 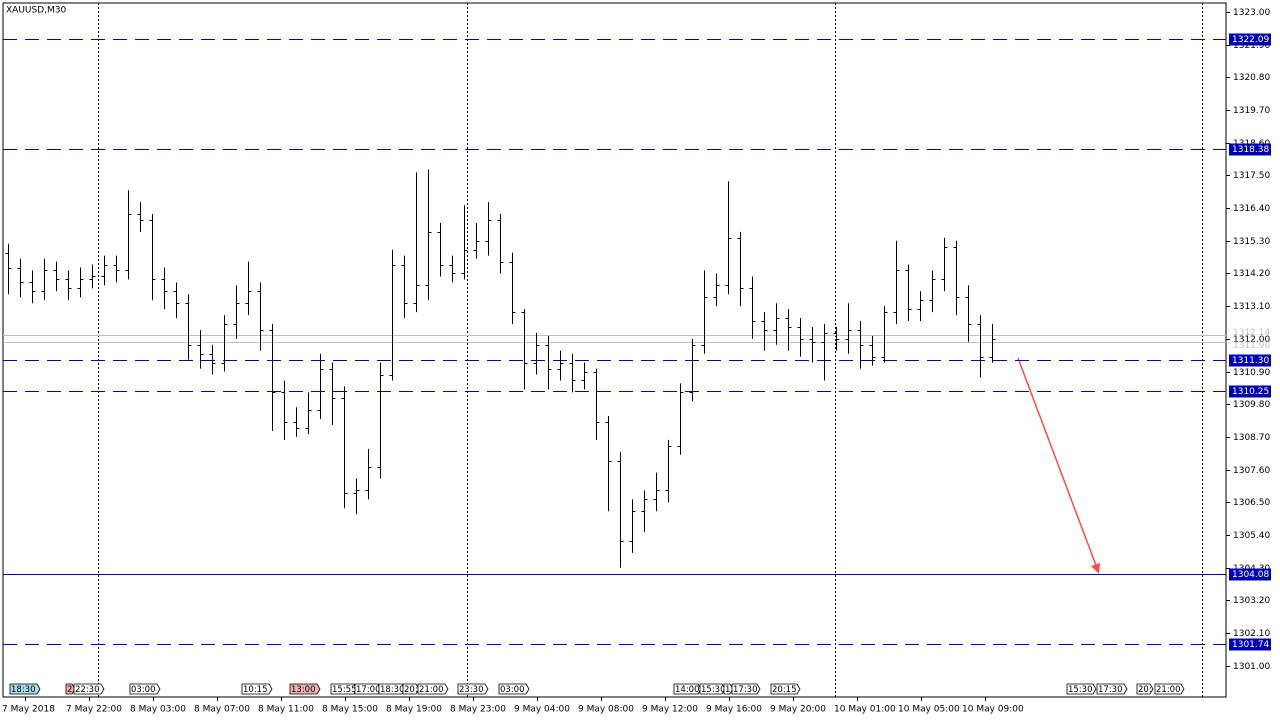 What do you see at coordinates (670, 710) in the screenshot?
I see `x-tick-label: 9 May 12:00` at bounding box center [670, 710].